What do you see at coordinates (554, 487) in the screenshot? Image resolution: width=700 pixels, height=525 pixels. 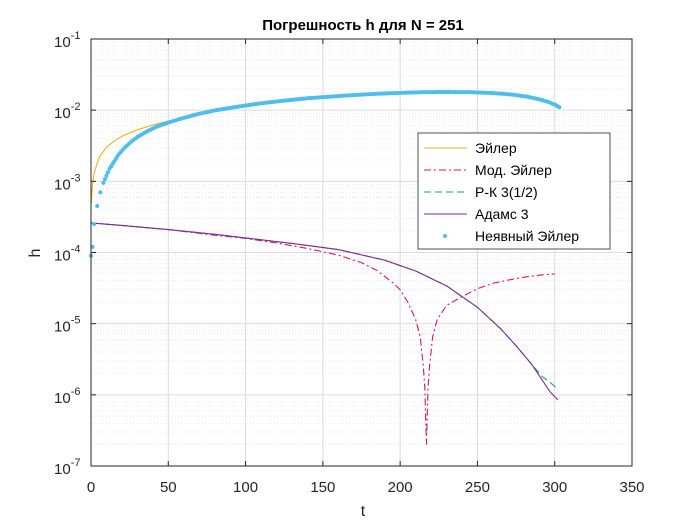 I see `x-tick-label: 300` at bounding box center [554, 487].